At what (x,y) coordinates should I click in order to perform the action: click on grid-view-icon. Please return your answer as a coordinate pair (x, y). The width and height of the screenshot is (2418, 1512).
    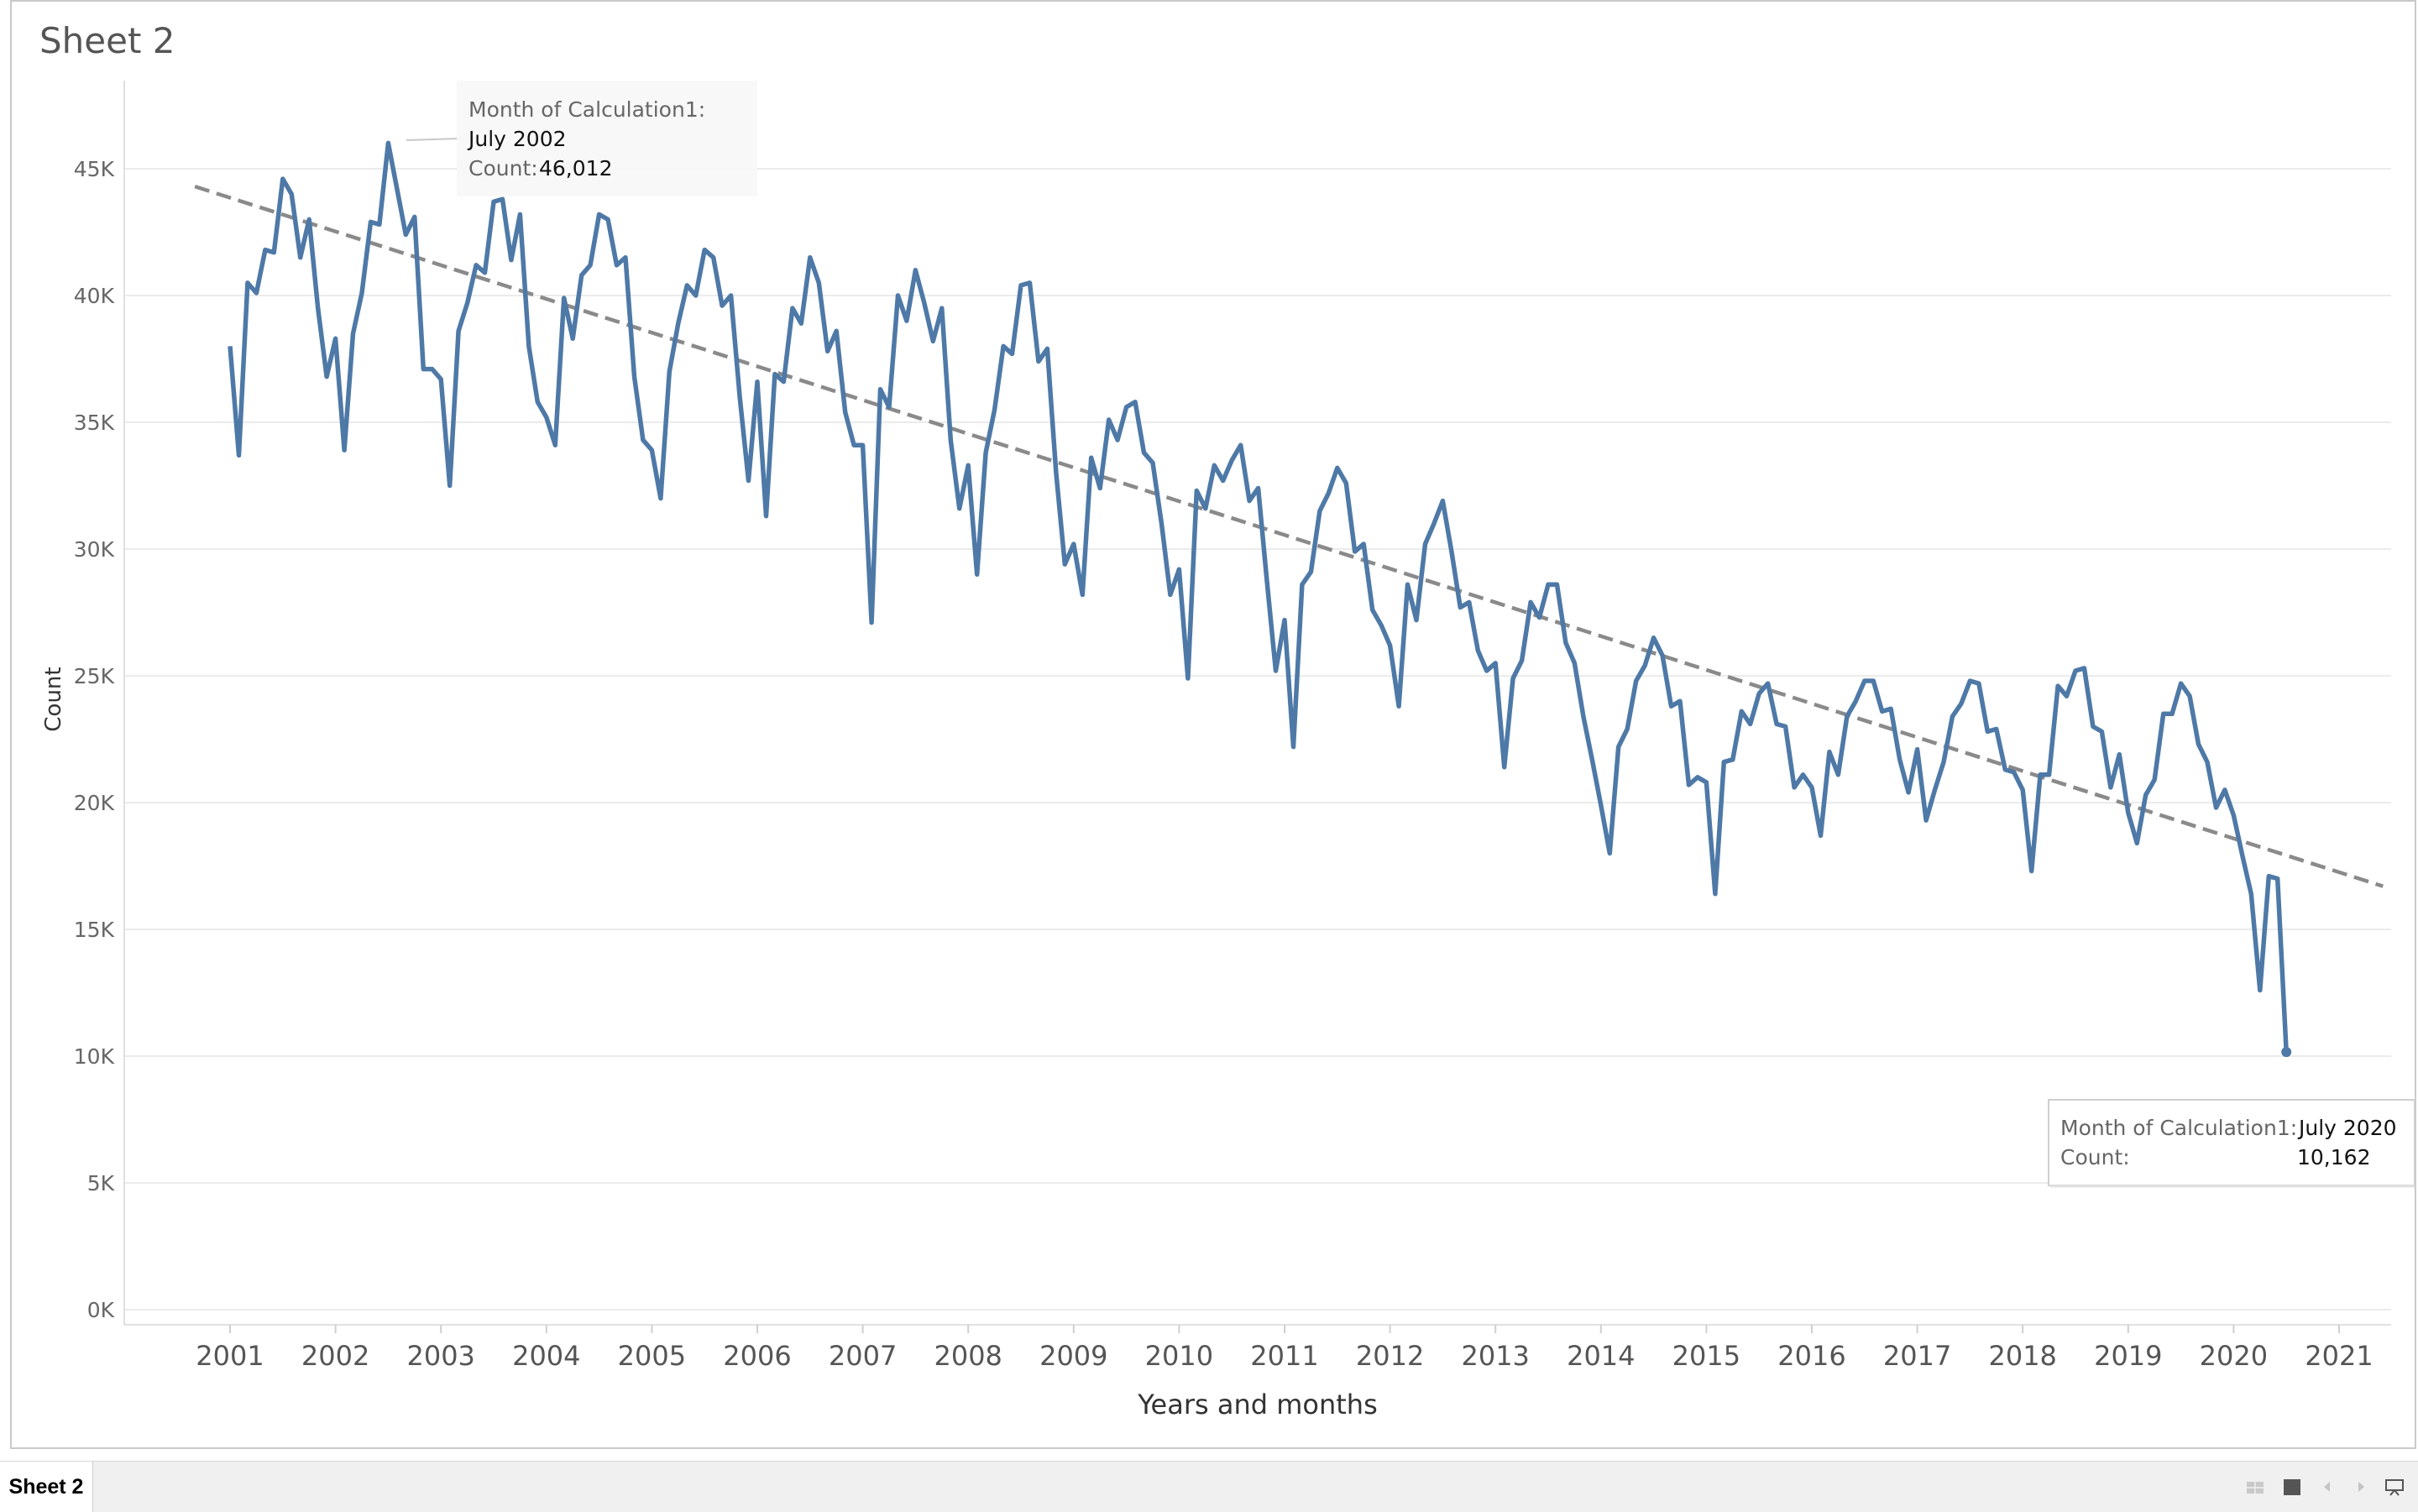
    Looking at the image, I should click on (2255, 1487).